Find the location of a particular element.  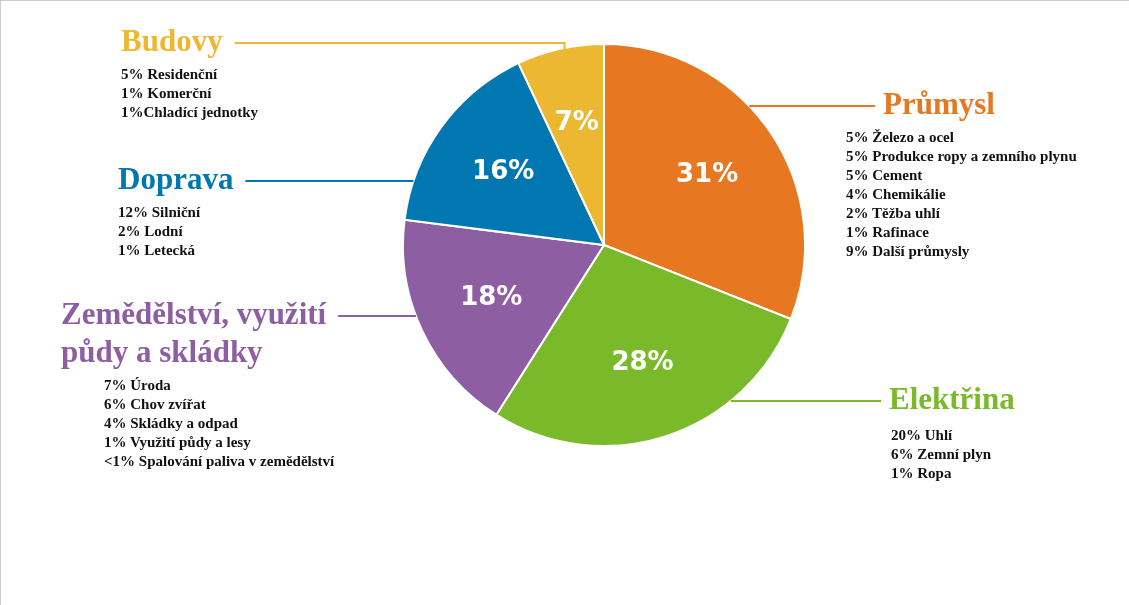

data-label: 28% is located at coordinates (642, 361).